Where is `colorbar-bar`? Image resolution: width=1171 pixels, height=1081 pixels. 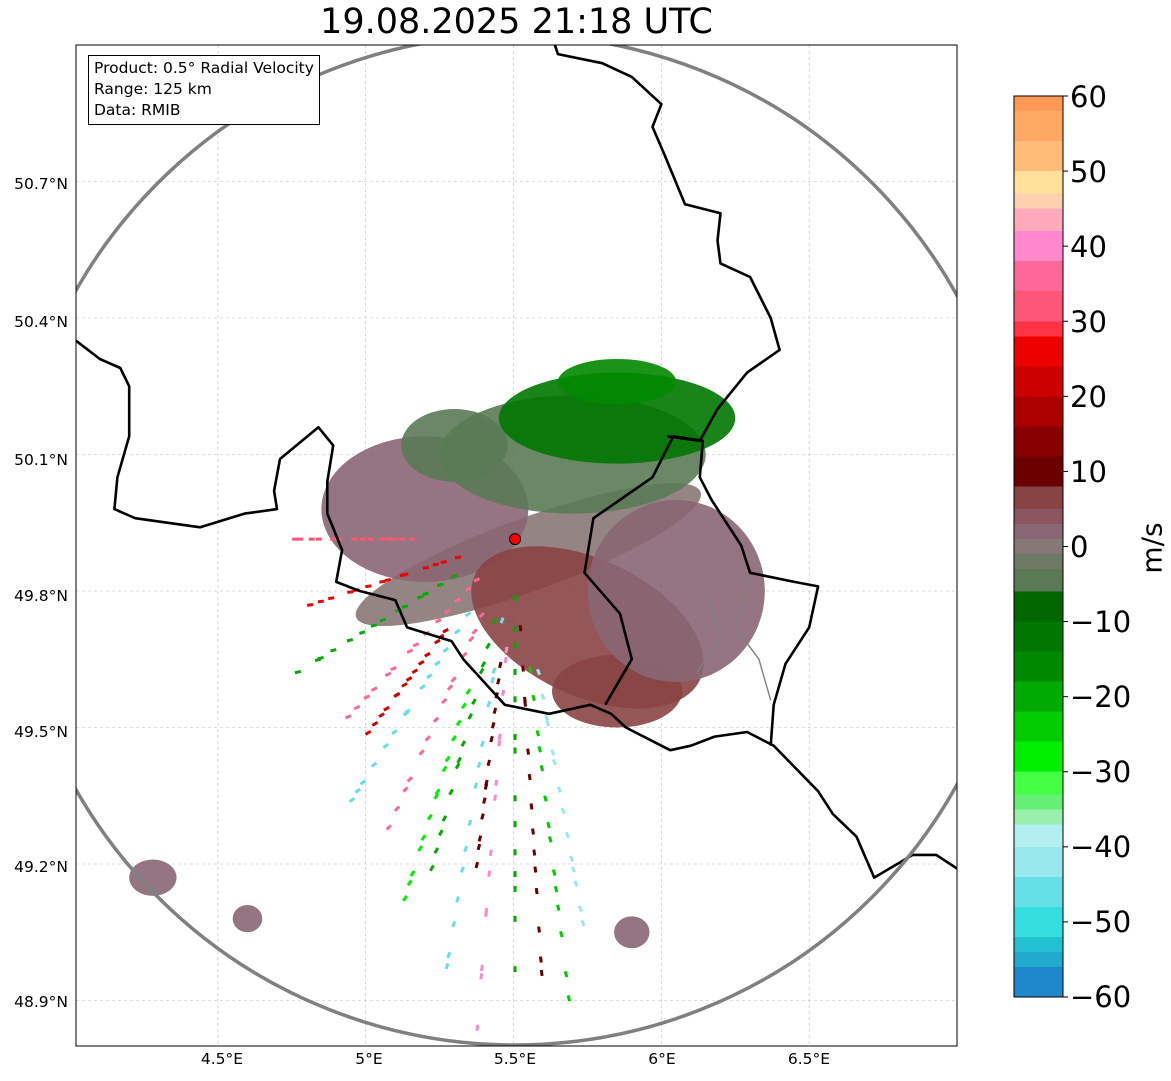 colorbar-bar is located at coordinates (1038, 546).